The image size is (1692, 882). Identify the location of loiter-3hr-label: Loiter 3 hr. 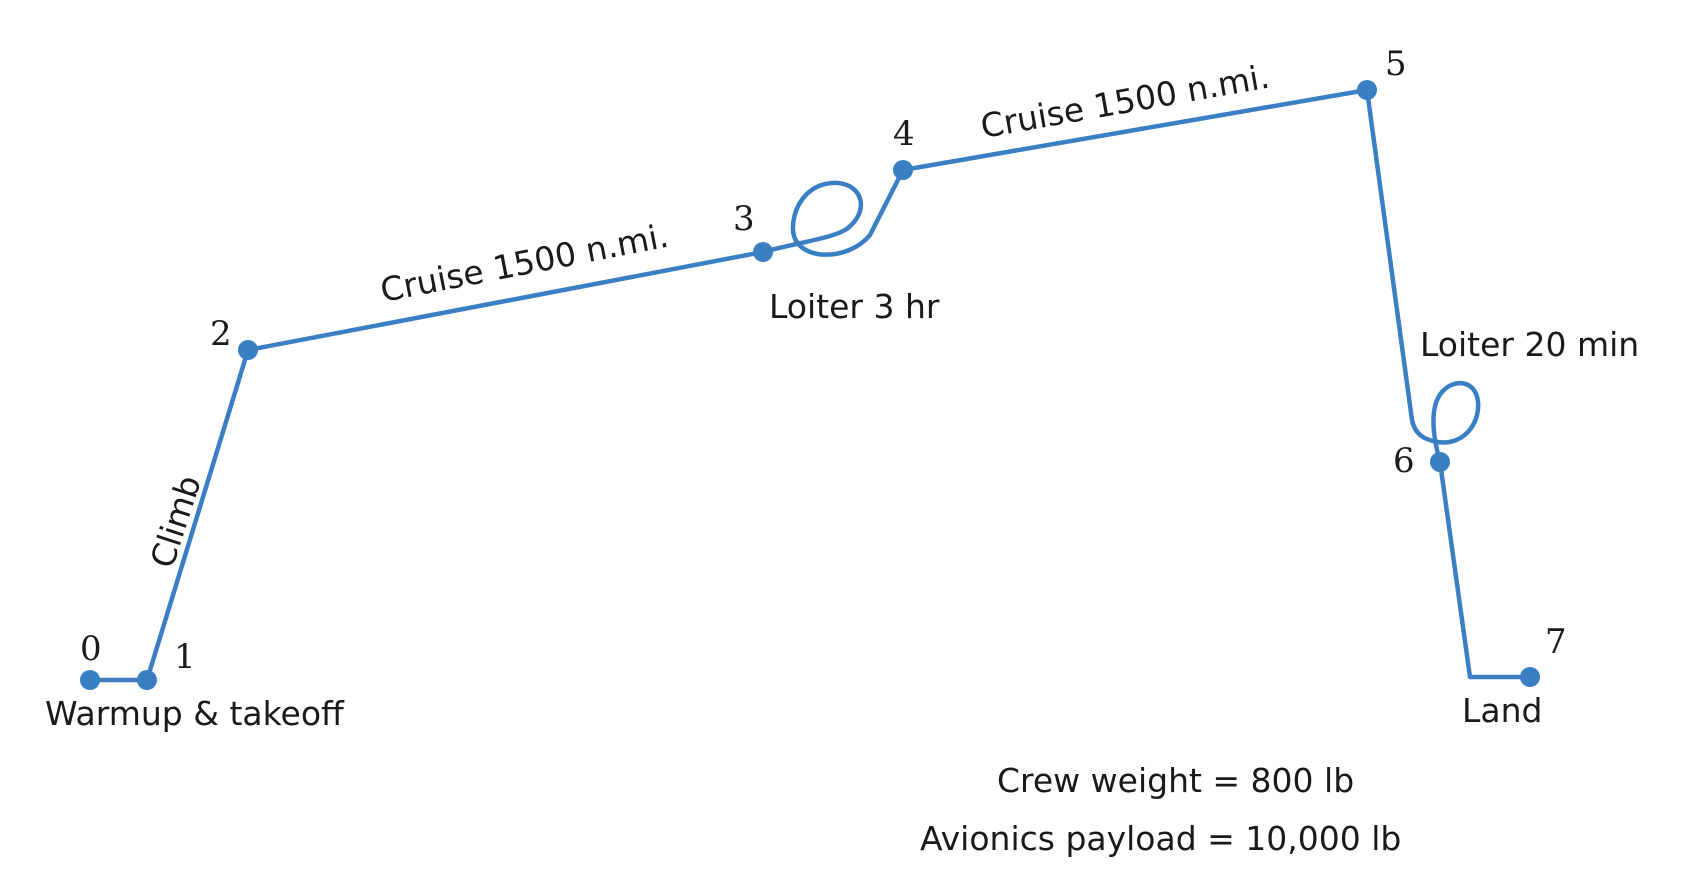
(854, 306).